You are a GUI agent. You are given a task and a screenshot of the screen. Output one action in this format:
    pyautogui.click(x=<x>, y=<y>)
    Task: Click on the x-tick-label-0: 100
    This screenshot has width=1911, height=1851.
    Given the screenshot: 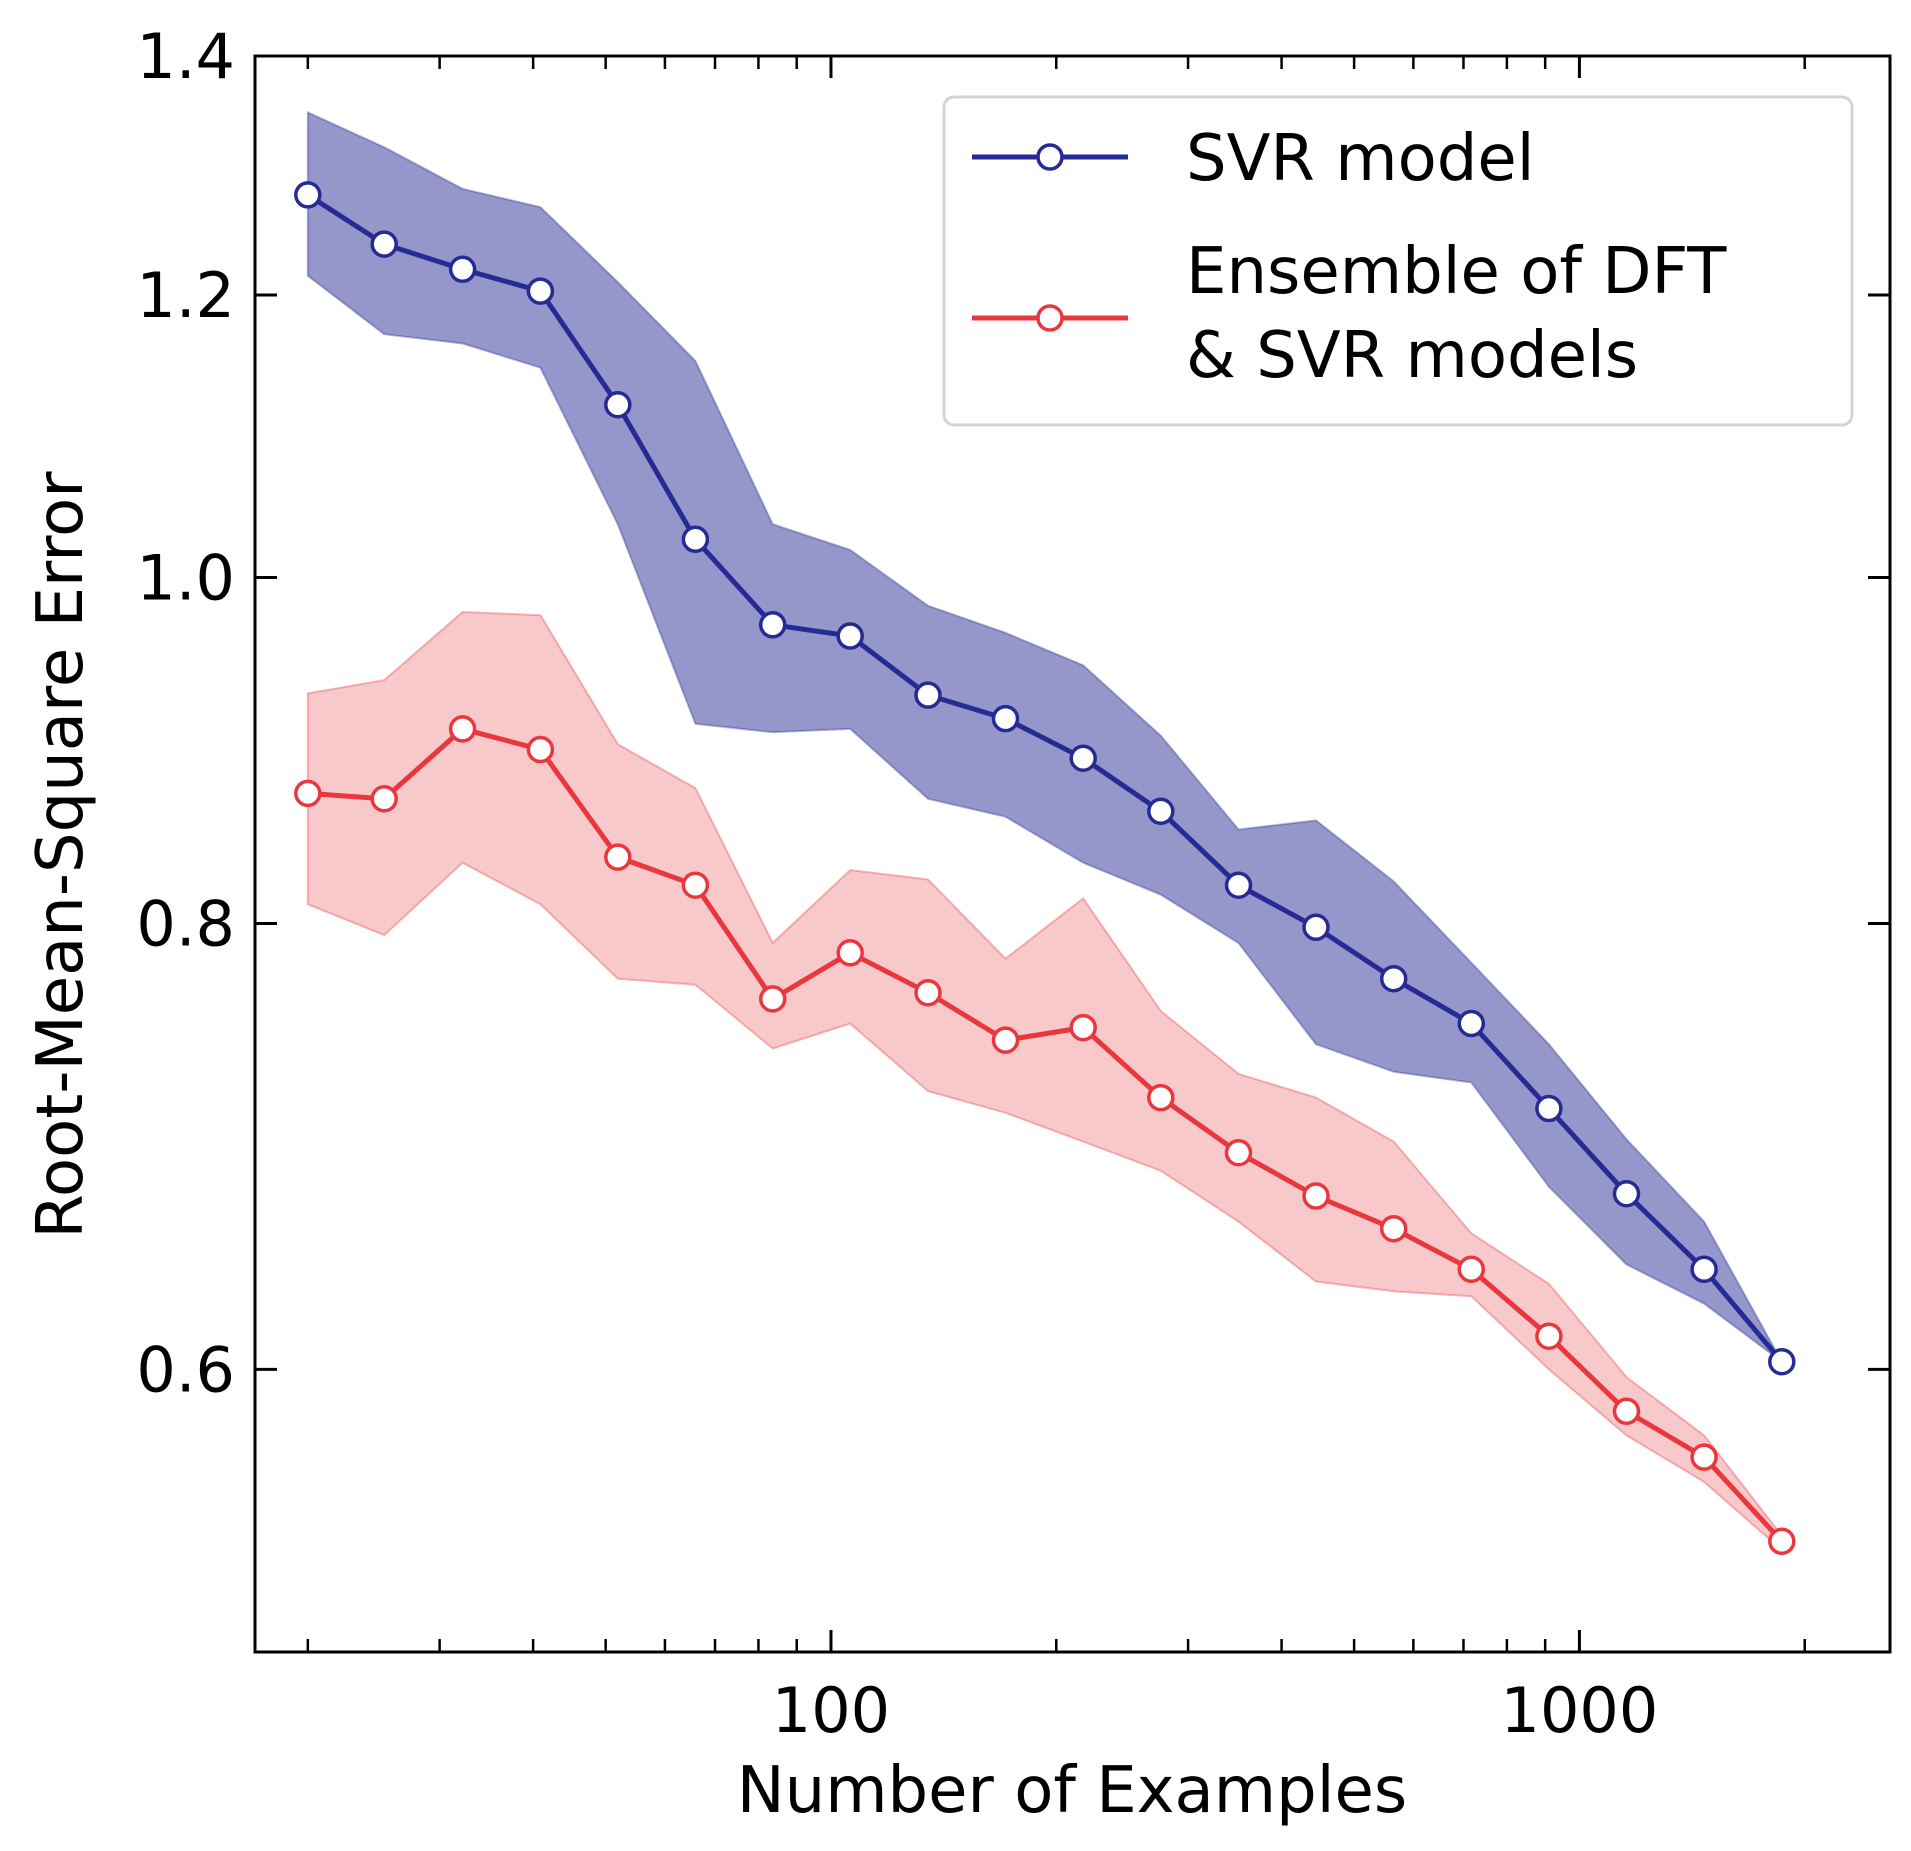 What is the action you would take?
    pyautogui.click(x=831, y=1710)
    